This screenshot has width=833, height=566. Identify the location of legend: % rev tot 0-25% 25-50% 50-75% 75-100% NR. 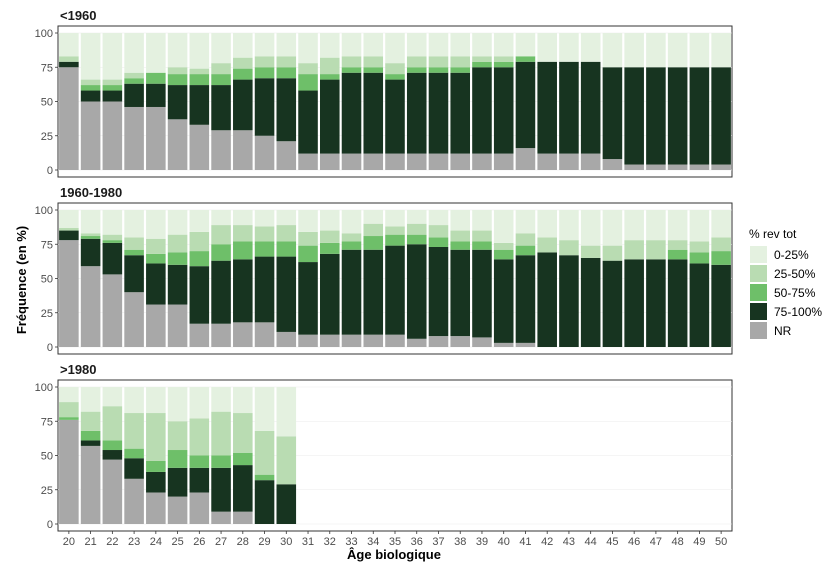
(785, 283).